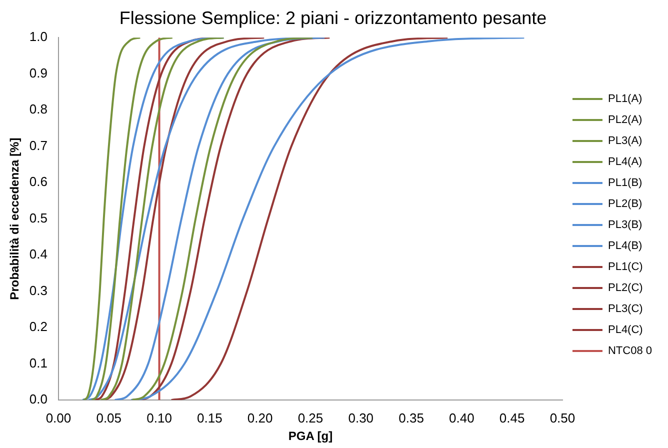 The image size is (668, 448). Describe the element at coordinates (361, 418) in the screenshot. I see `x-tick-label: 0.30` at that location.